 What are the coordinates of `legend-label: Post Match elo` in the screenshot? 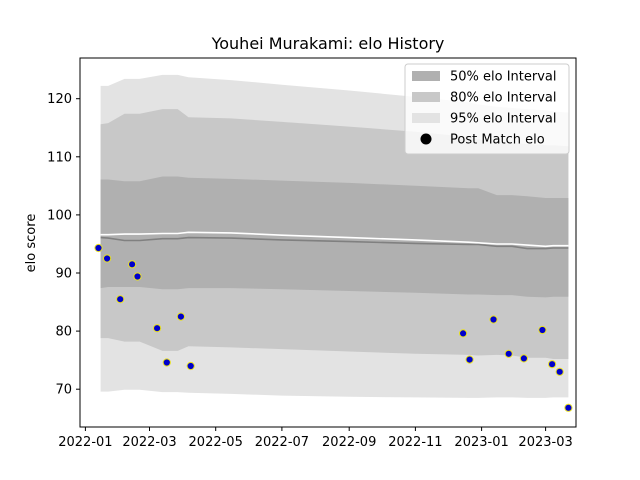 It's located at (497, 140).